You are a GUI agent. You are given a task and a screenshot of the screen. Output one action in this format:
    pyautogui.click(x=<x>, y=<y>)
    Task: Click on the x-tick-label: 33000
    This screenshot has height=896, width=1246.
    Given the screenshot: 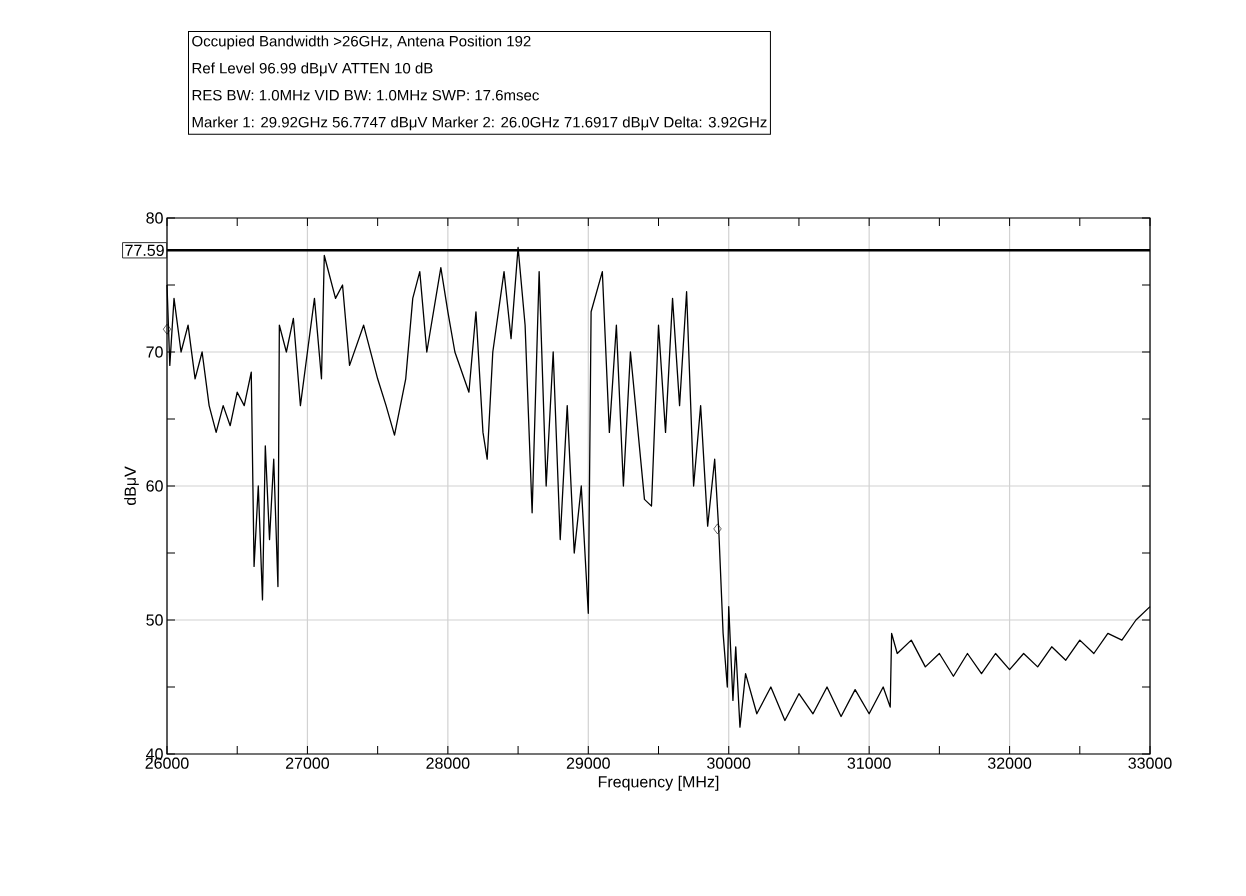 What is the action you would take?
    pyautogui.click(x=1150, y=763)
    